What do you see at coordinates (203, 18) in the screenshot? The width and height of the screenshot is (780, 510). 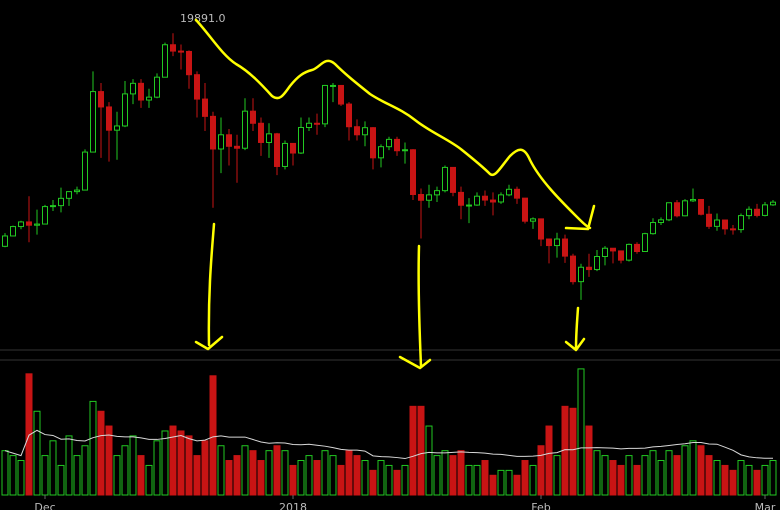 I see `high-annotation: 19891.0` at bounding box center [203, 18].